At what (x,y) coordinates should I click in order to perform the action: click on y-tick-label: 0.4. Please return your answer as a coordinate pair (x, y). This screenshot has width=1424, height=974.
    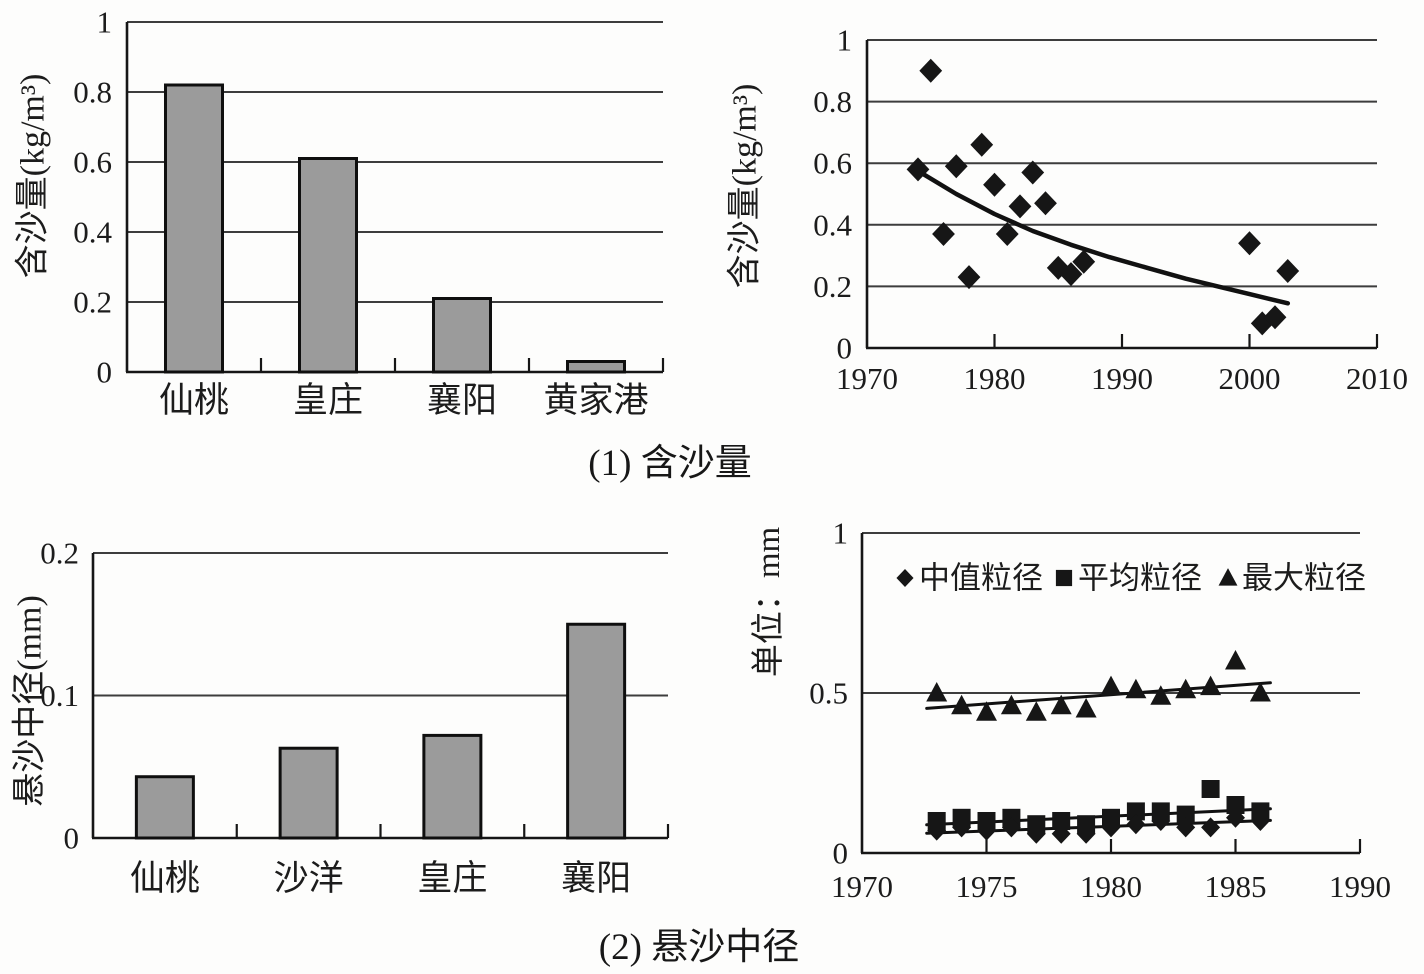
    Looking at the image, I should click on (92, 232).